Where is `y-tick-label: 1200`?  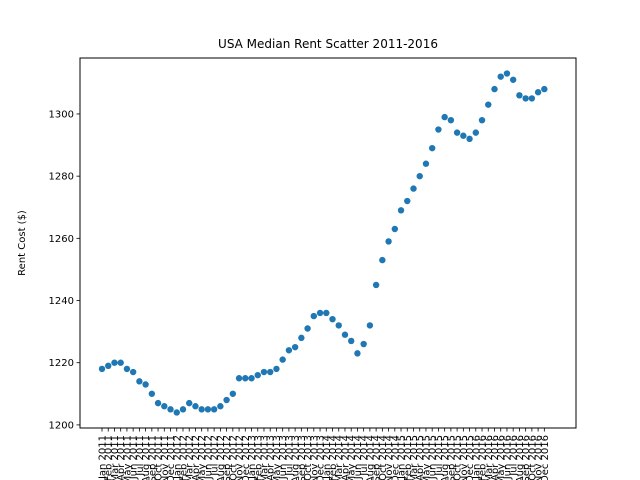 y-tick-label: 1200 is located at coordinates (61, 425).